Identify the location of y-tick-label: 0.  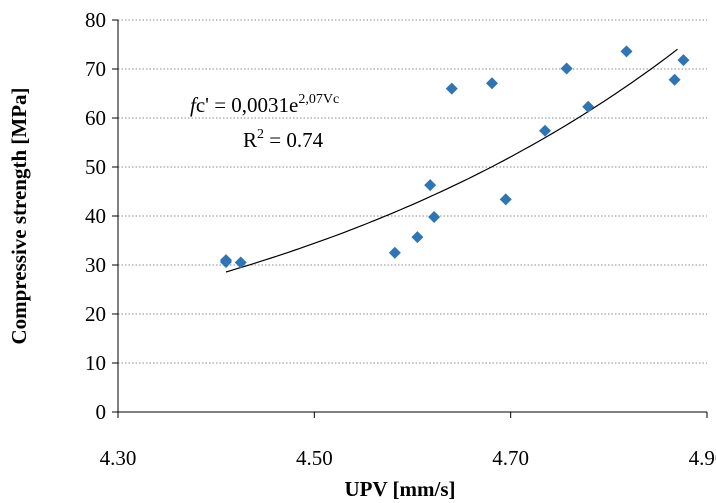
(101, 412).